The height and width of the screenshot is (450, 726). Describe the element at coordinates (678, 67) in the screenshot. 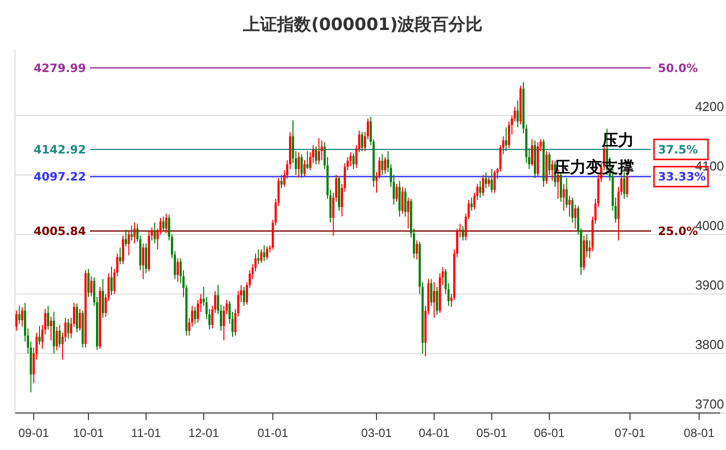

I see `annotation: 50.0%` at that location.